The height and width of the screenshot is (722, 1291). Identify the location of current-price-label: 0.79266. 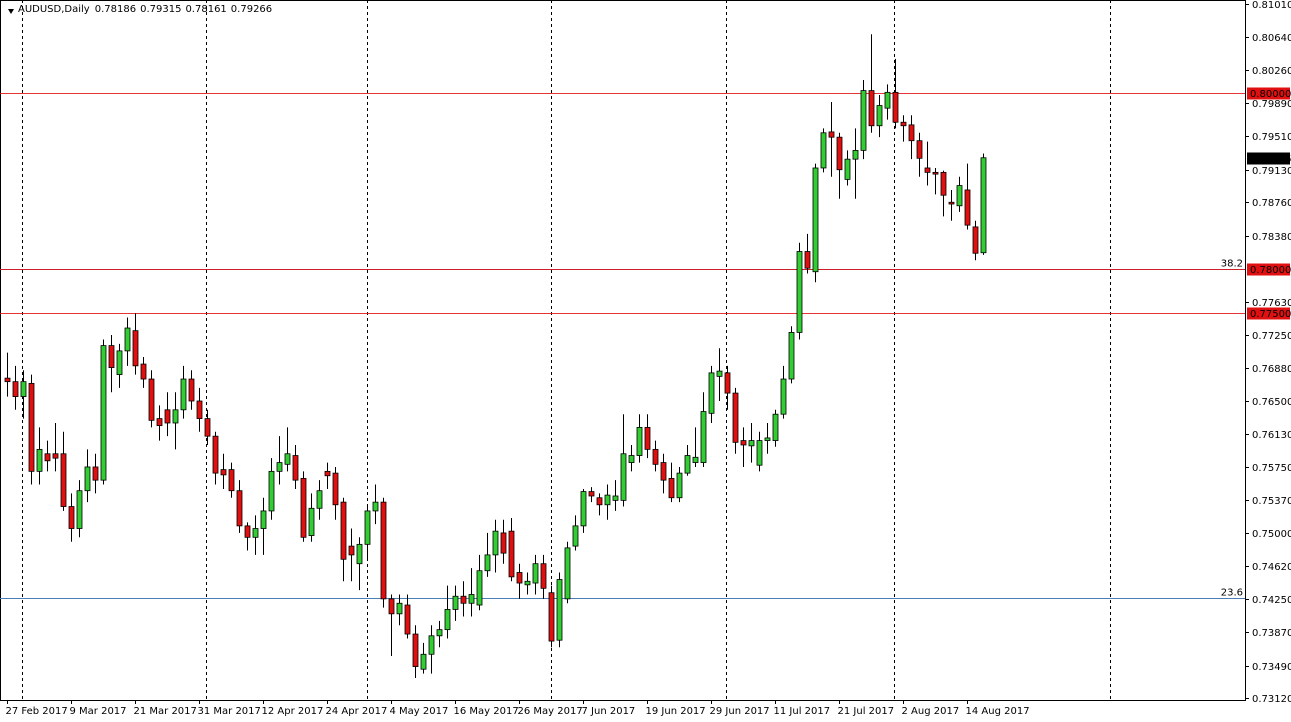
(1270, 159).